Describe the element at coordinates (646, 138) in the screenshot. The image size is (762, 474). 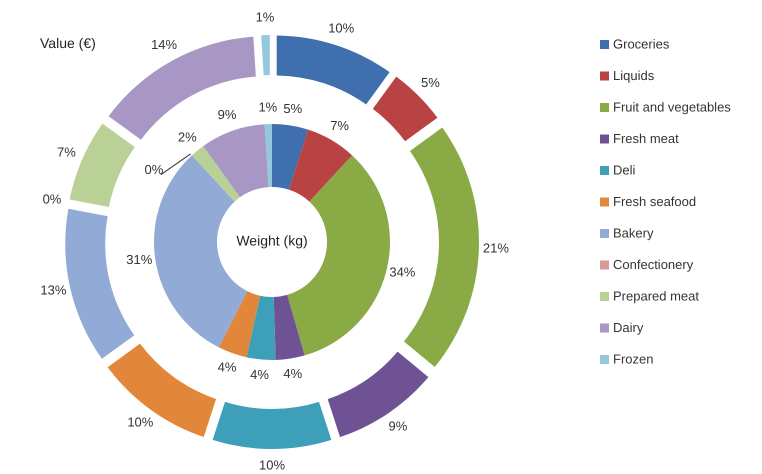
I see `legend-label: Fresh meat` at that location.